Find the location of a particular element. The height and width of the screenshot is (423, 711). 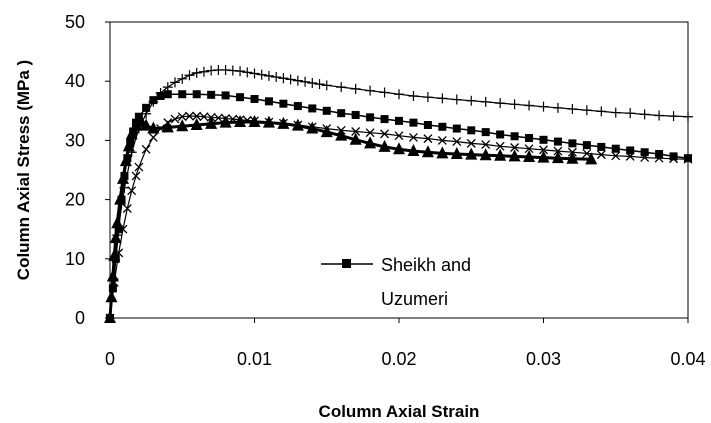

y-tick-label: 40 is located at coordinates (75, 81).